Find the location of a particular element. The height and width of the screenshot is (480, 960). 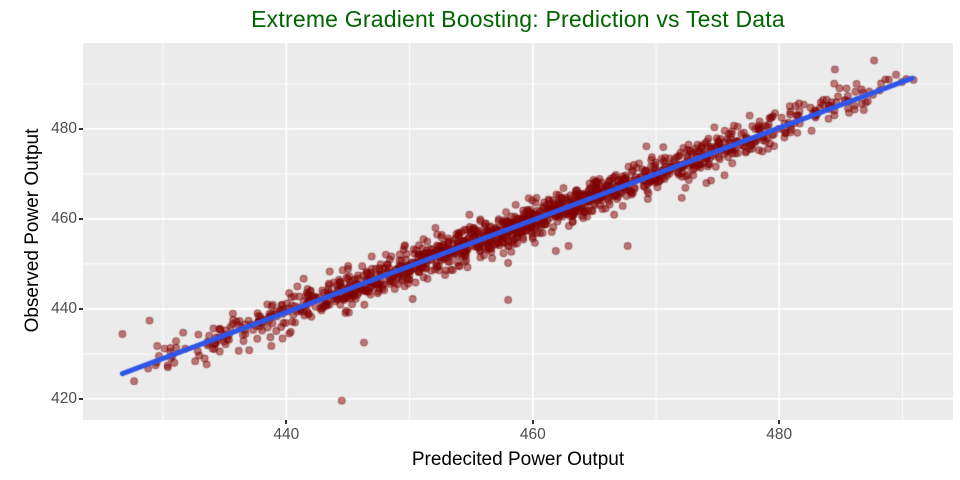

x-axis-title: Predecited Power Output is located at coordinates (518, 459).